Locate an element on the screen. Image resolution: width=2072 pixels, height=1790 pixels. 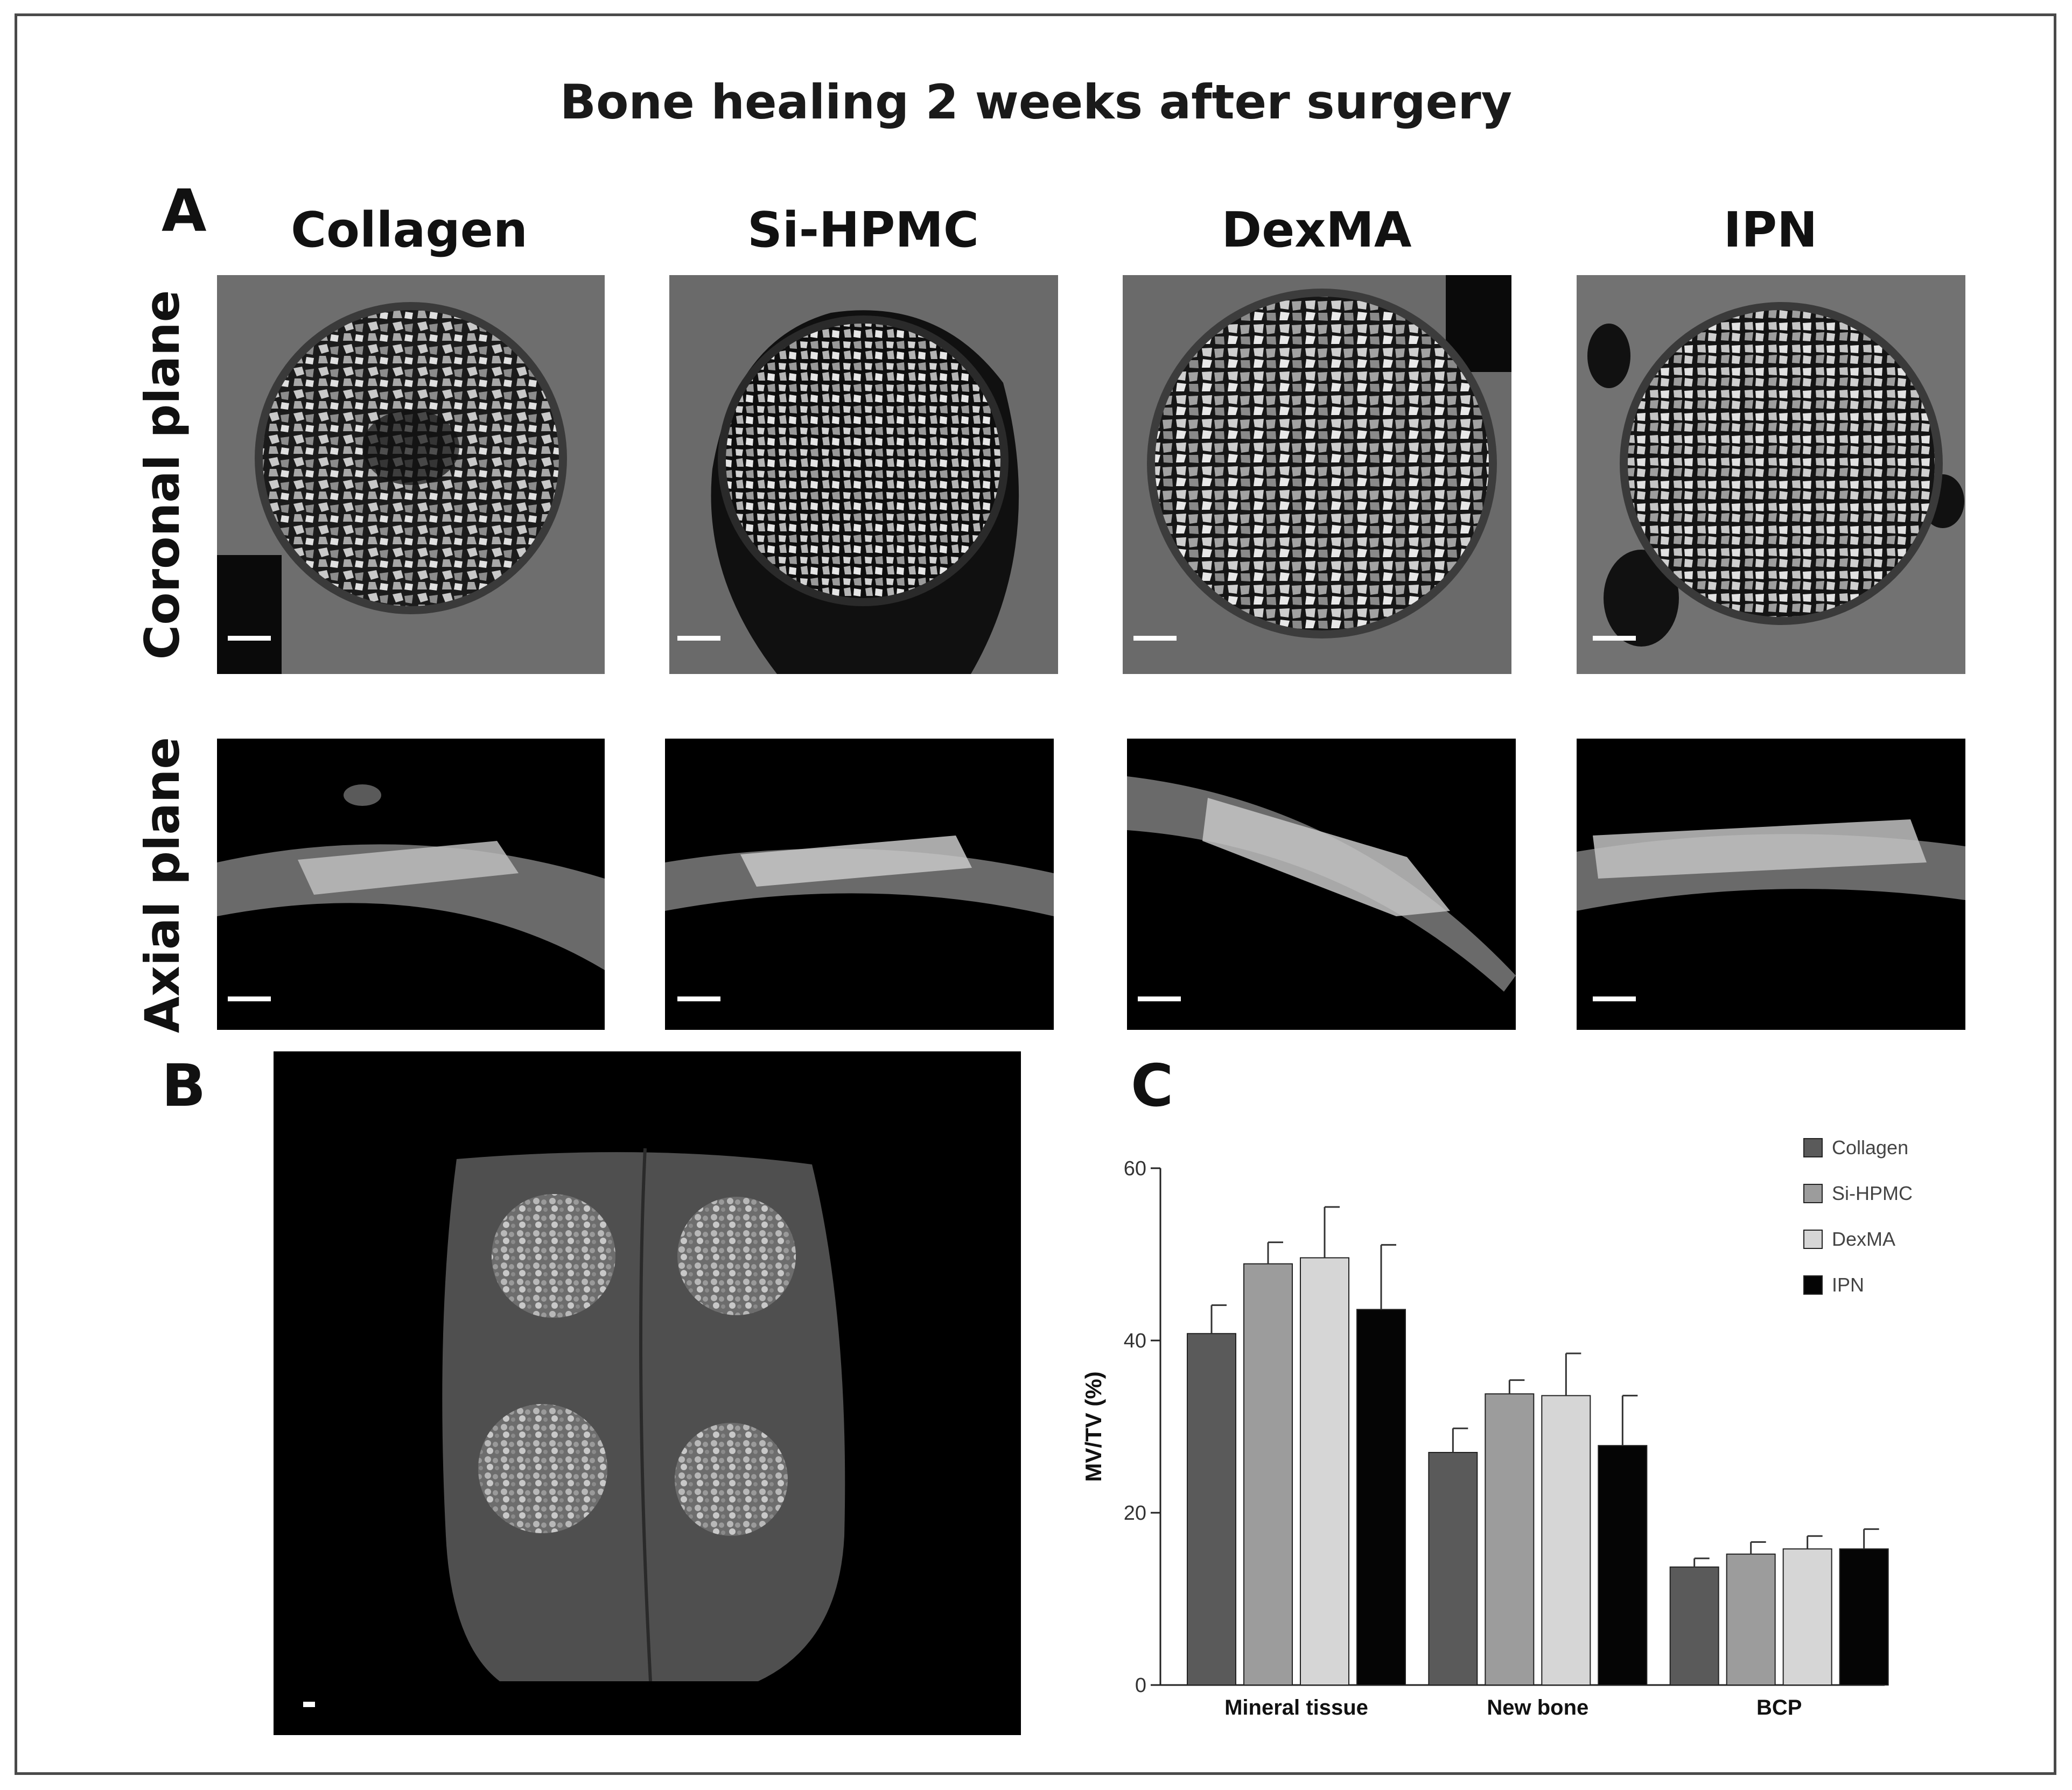
coronal-image-collagen is located at coordinates (411, 475).